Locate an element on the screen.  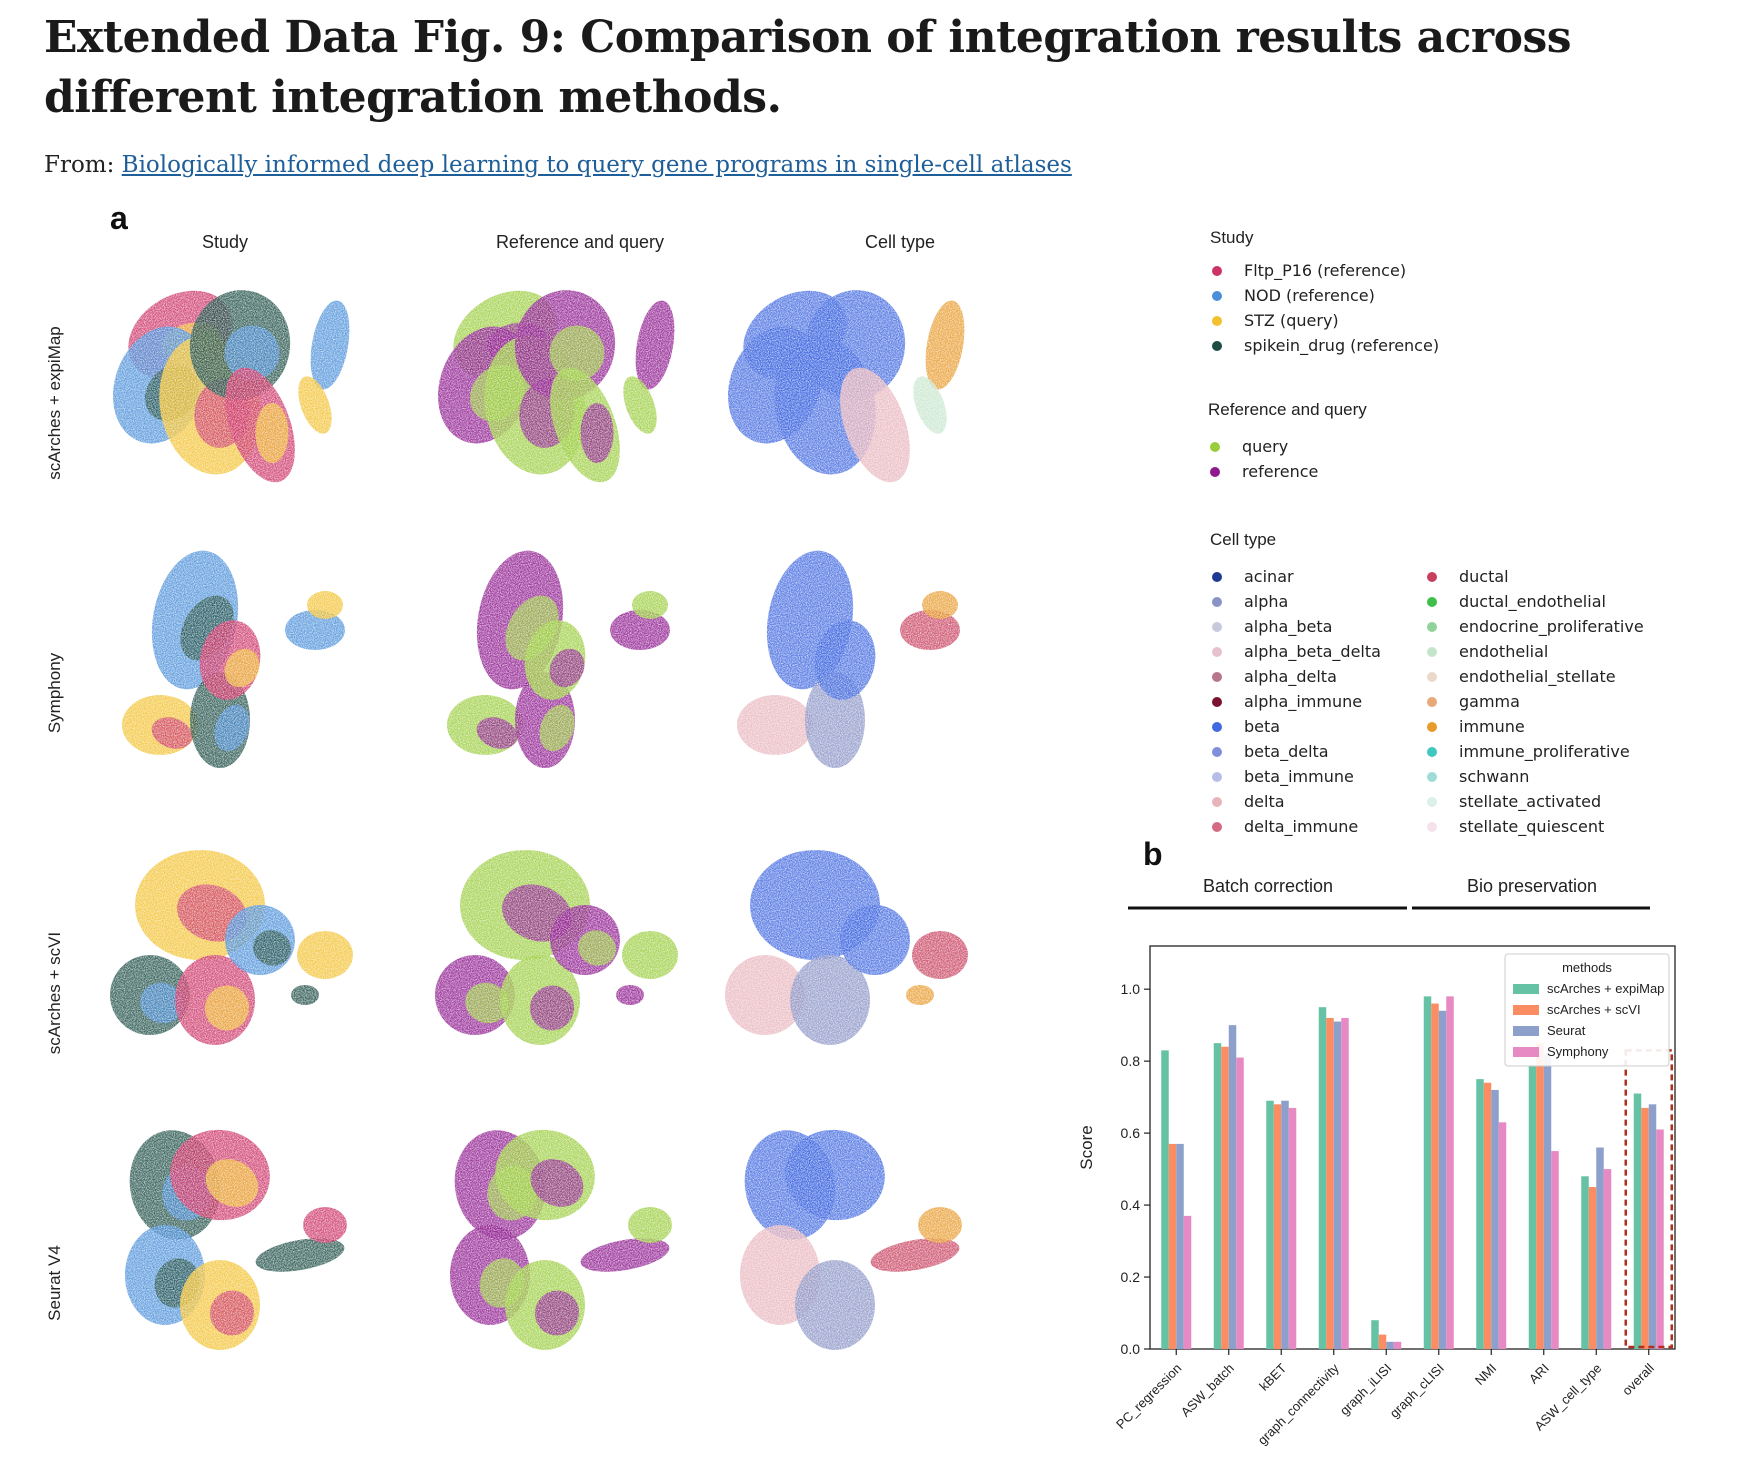
chart-legend-label: scArches + expiMap is located at coordinates (1605, 988).